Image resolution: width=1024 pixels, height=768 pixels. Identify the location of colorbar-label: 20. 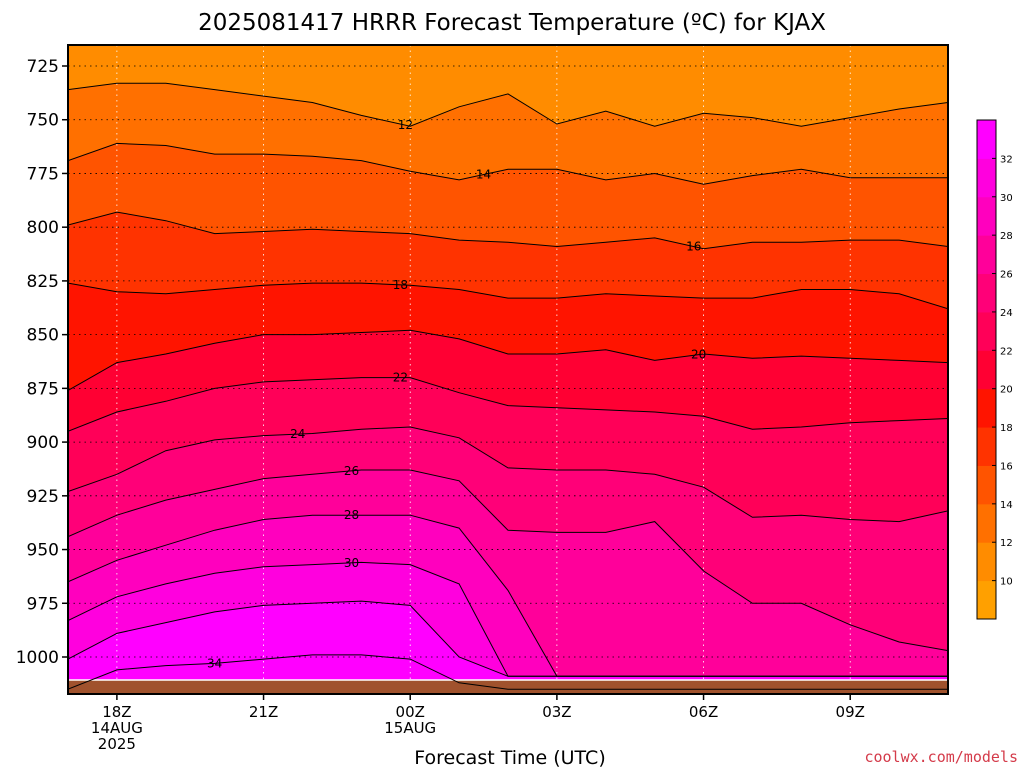
(1006, 390).